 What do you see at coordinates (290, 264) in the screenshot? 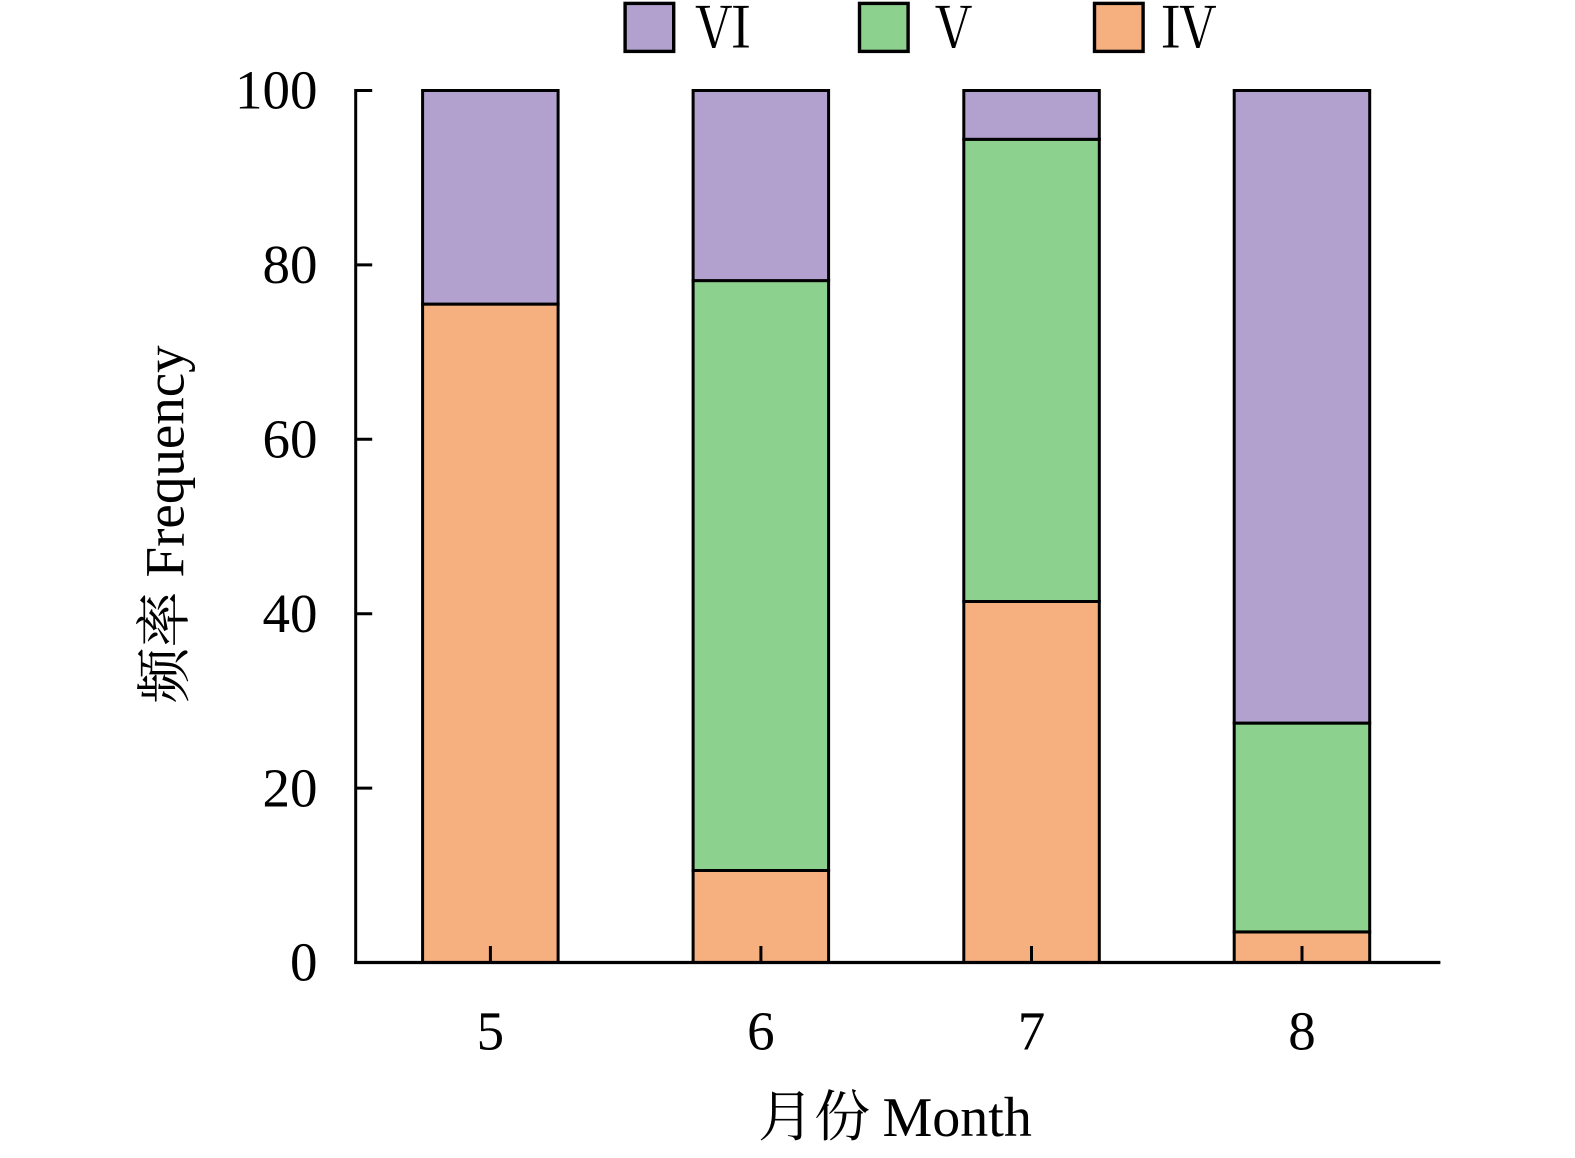
I see `svg-text: 80` at bounding box center [290, 264].